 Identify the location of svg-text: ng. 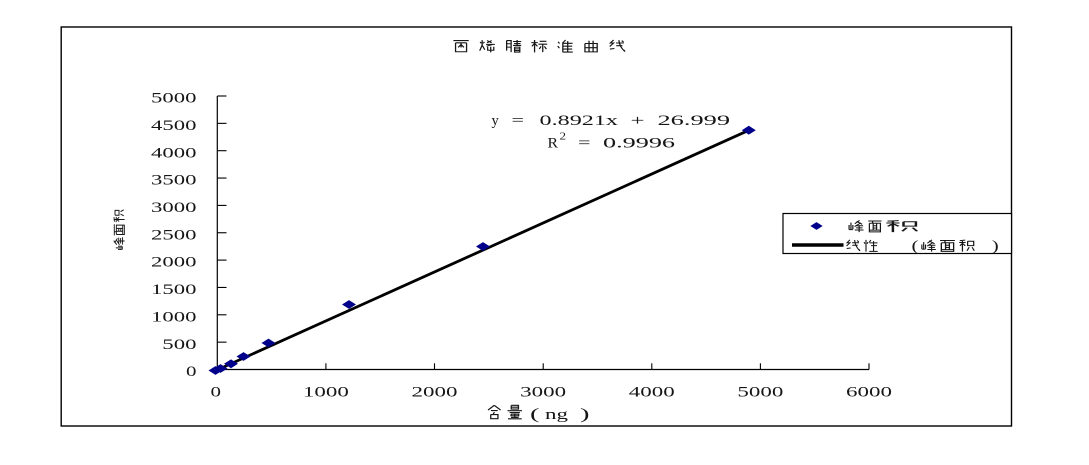
(557, 415).